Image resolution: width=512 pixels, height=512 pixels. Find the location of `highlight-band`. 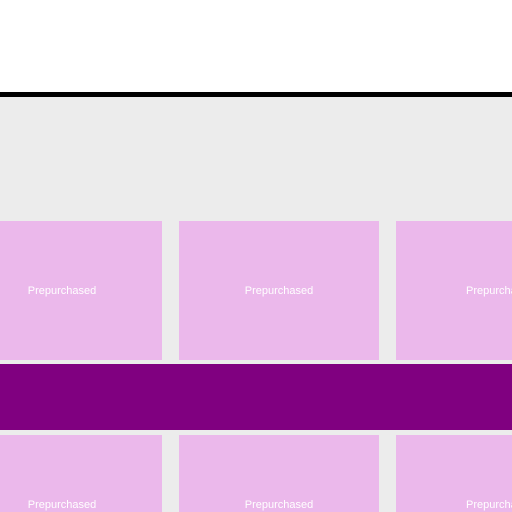

highlight-band is located at coordinates (256, 397).